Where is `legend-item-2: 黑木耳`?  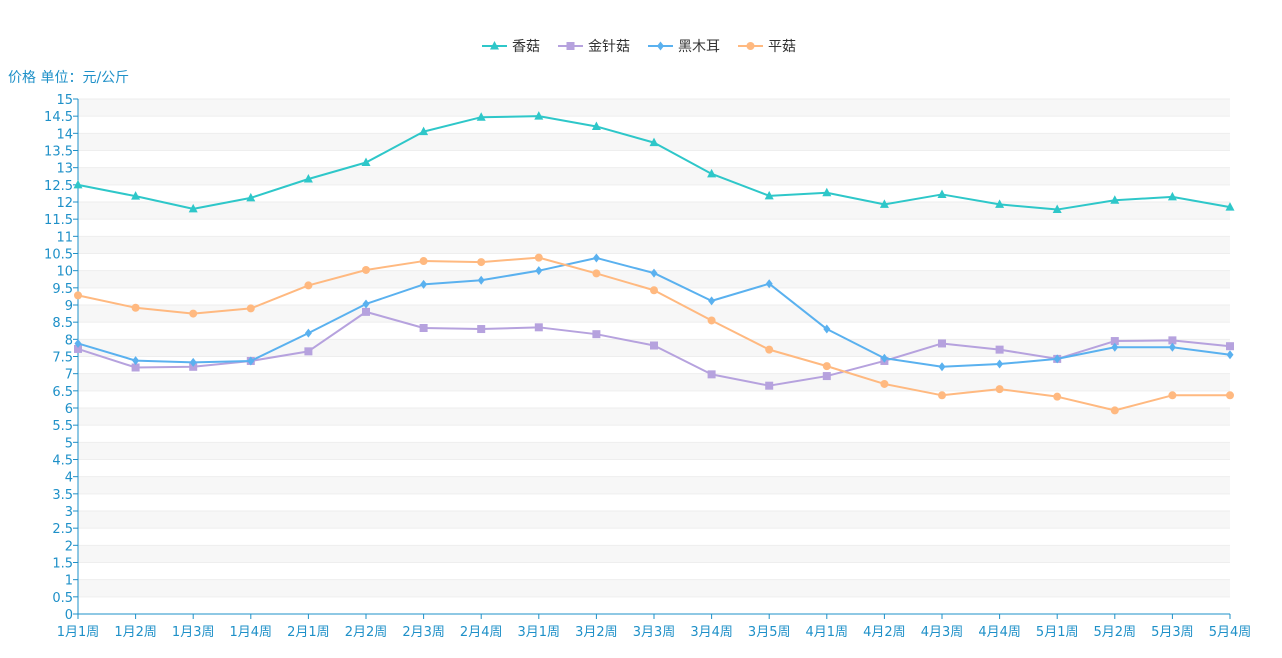
legend-item-2: 黑木耳 is located at coordinates (684, 47).